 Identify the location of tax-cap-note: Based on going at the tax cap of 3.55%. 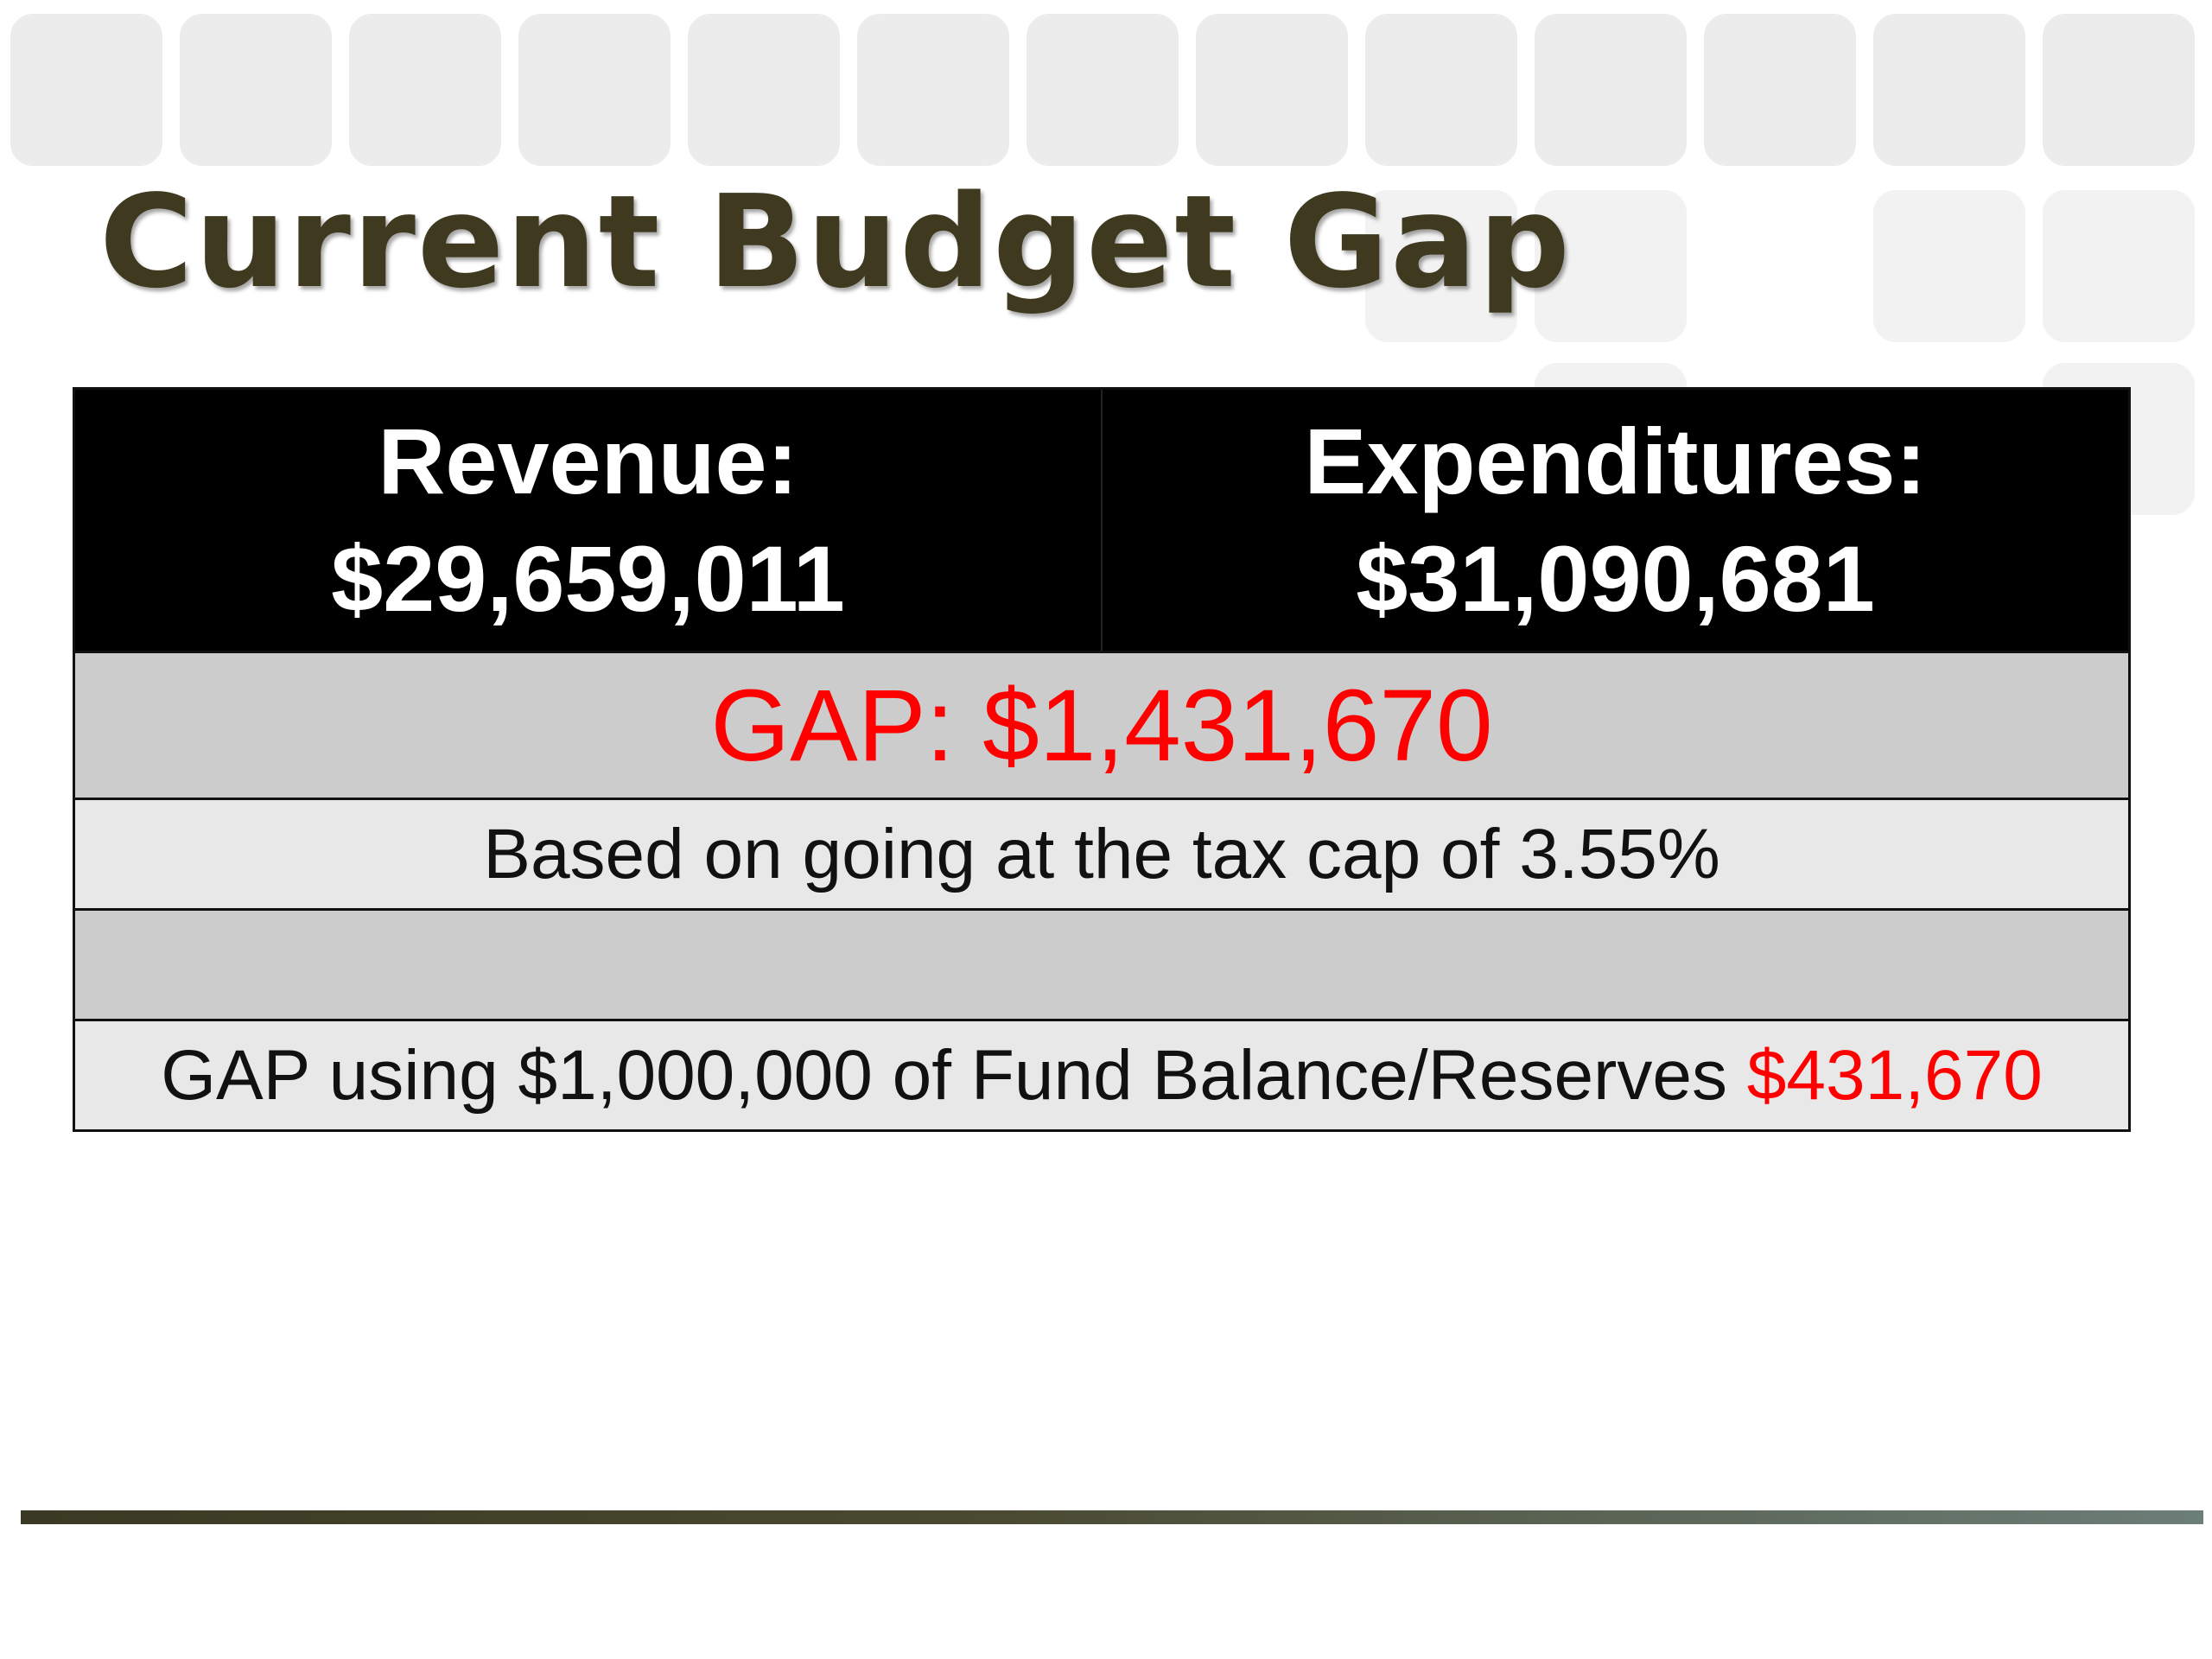
(1101, 853).